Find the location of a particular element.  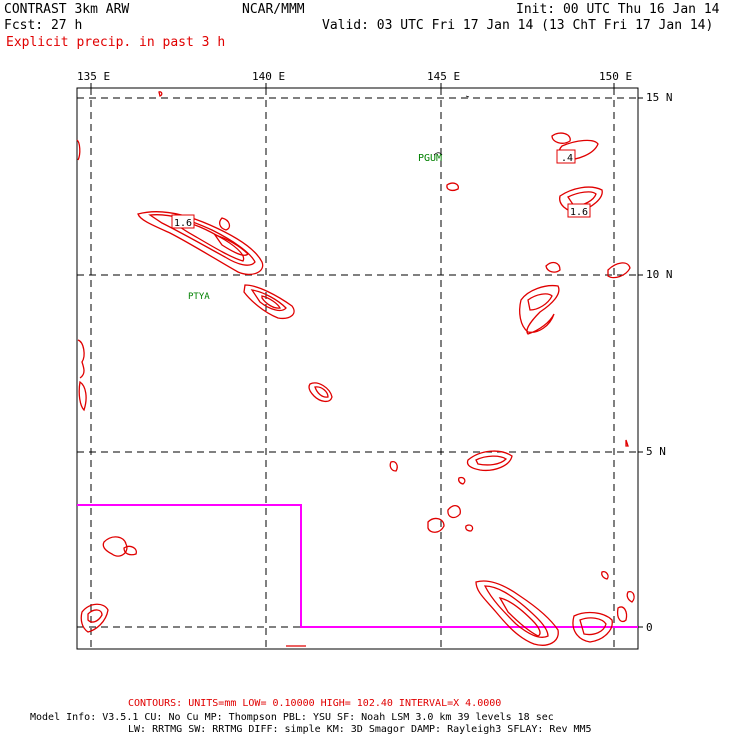

lat-label-10n: 10 N is located at coordinates (659, 274).